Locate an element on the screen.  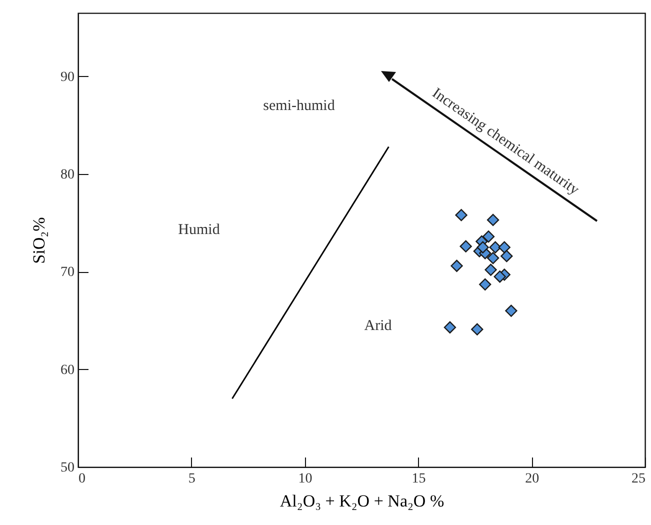
x-tick-label: 25 is located at coordinates (639, 479).